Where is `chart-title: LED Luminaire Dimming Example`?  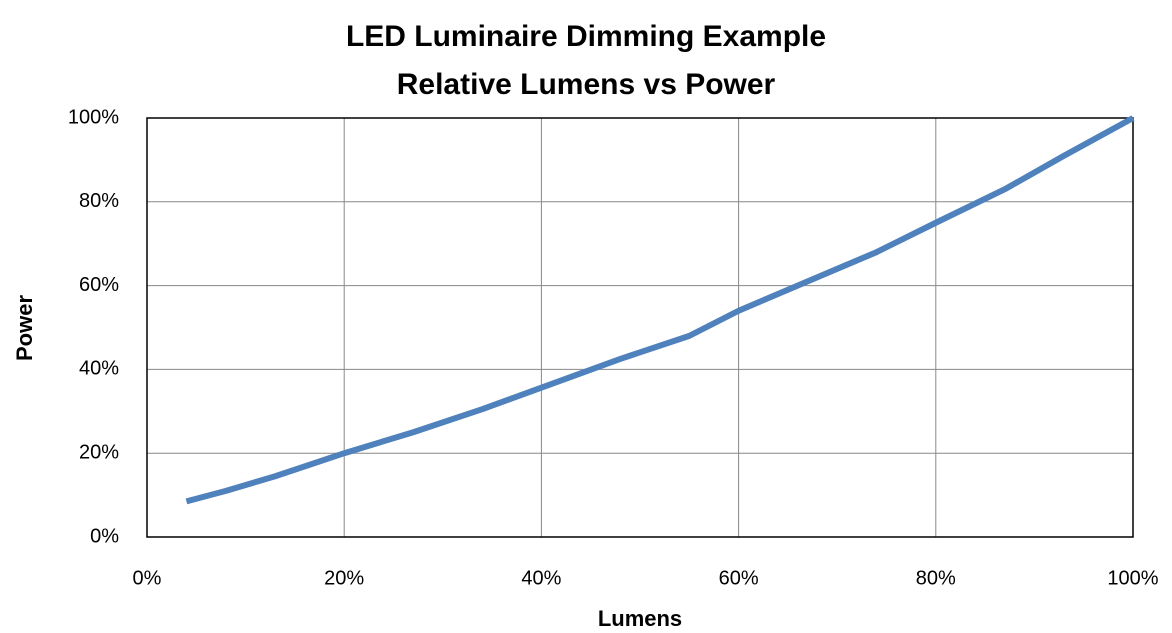 chart-title: LED Luminaire Dimming Example is located at coordinates (586, 36).